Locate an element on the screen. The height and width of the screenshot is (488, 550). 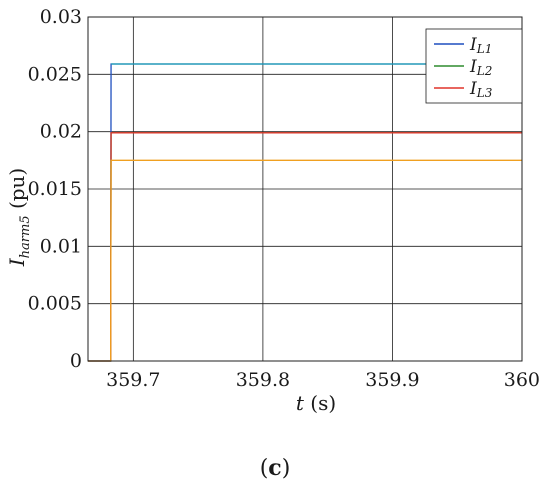
x-tick-label: 359.9 is located at coordinates (392, 380).